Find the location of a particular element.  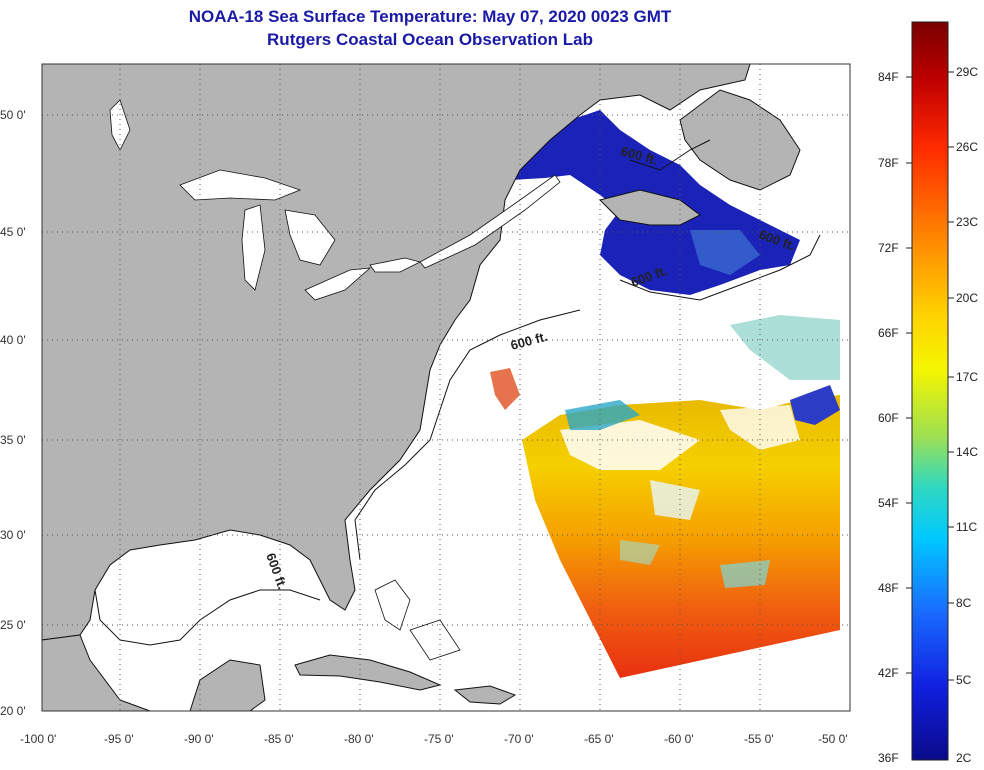

lon-tick-label: -100 0' is located at coordinates (38, 739).